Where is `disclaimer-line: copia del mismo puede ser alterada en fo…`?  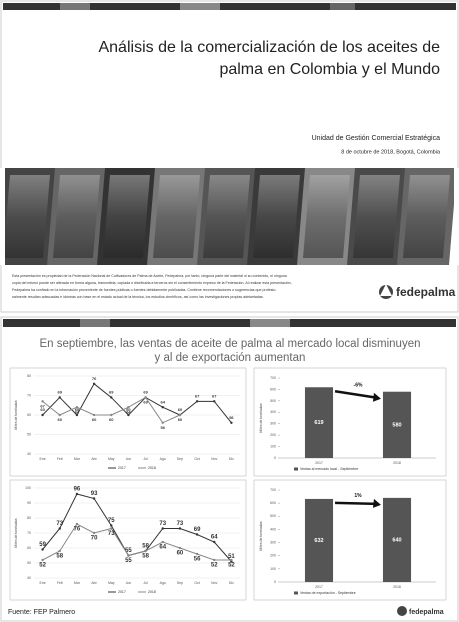
disclaimer-line: copia del mismo puede ser alterada en fo… is located at coordinates (152, 283).